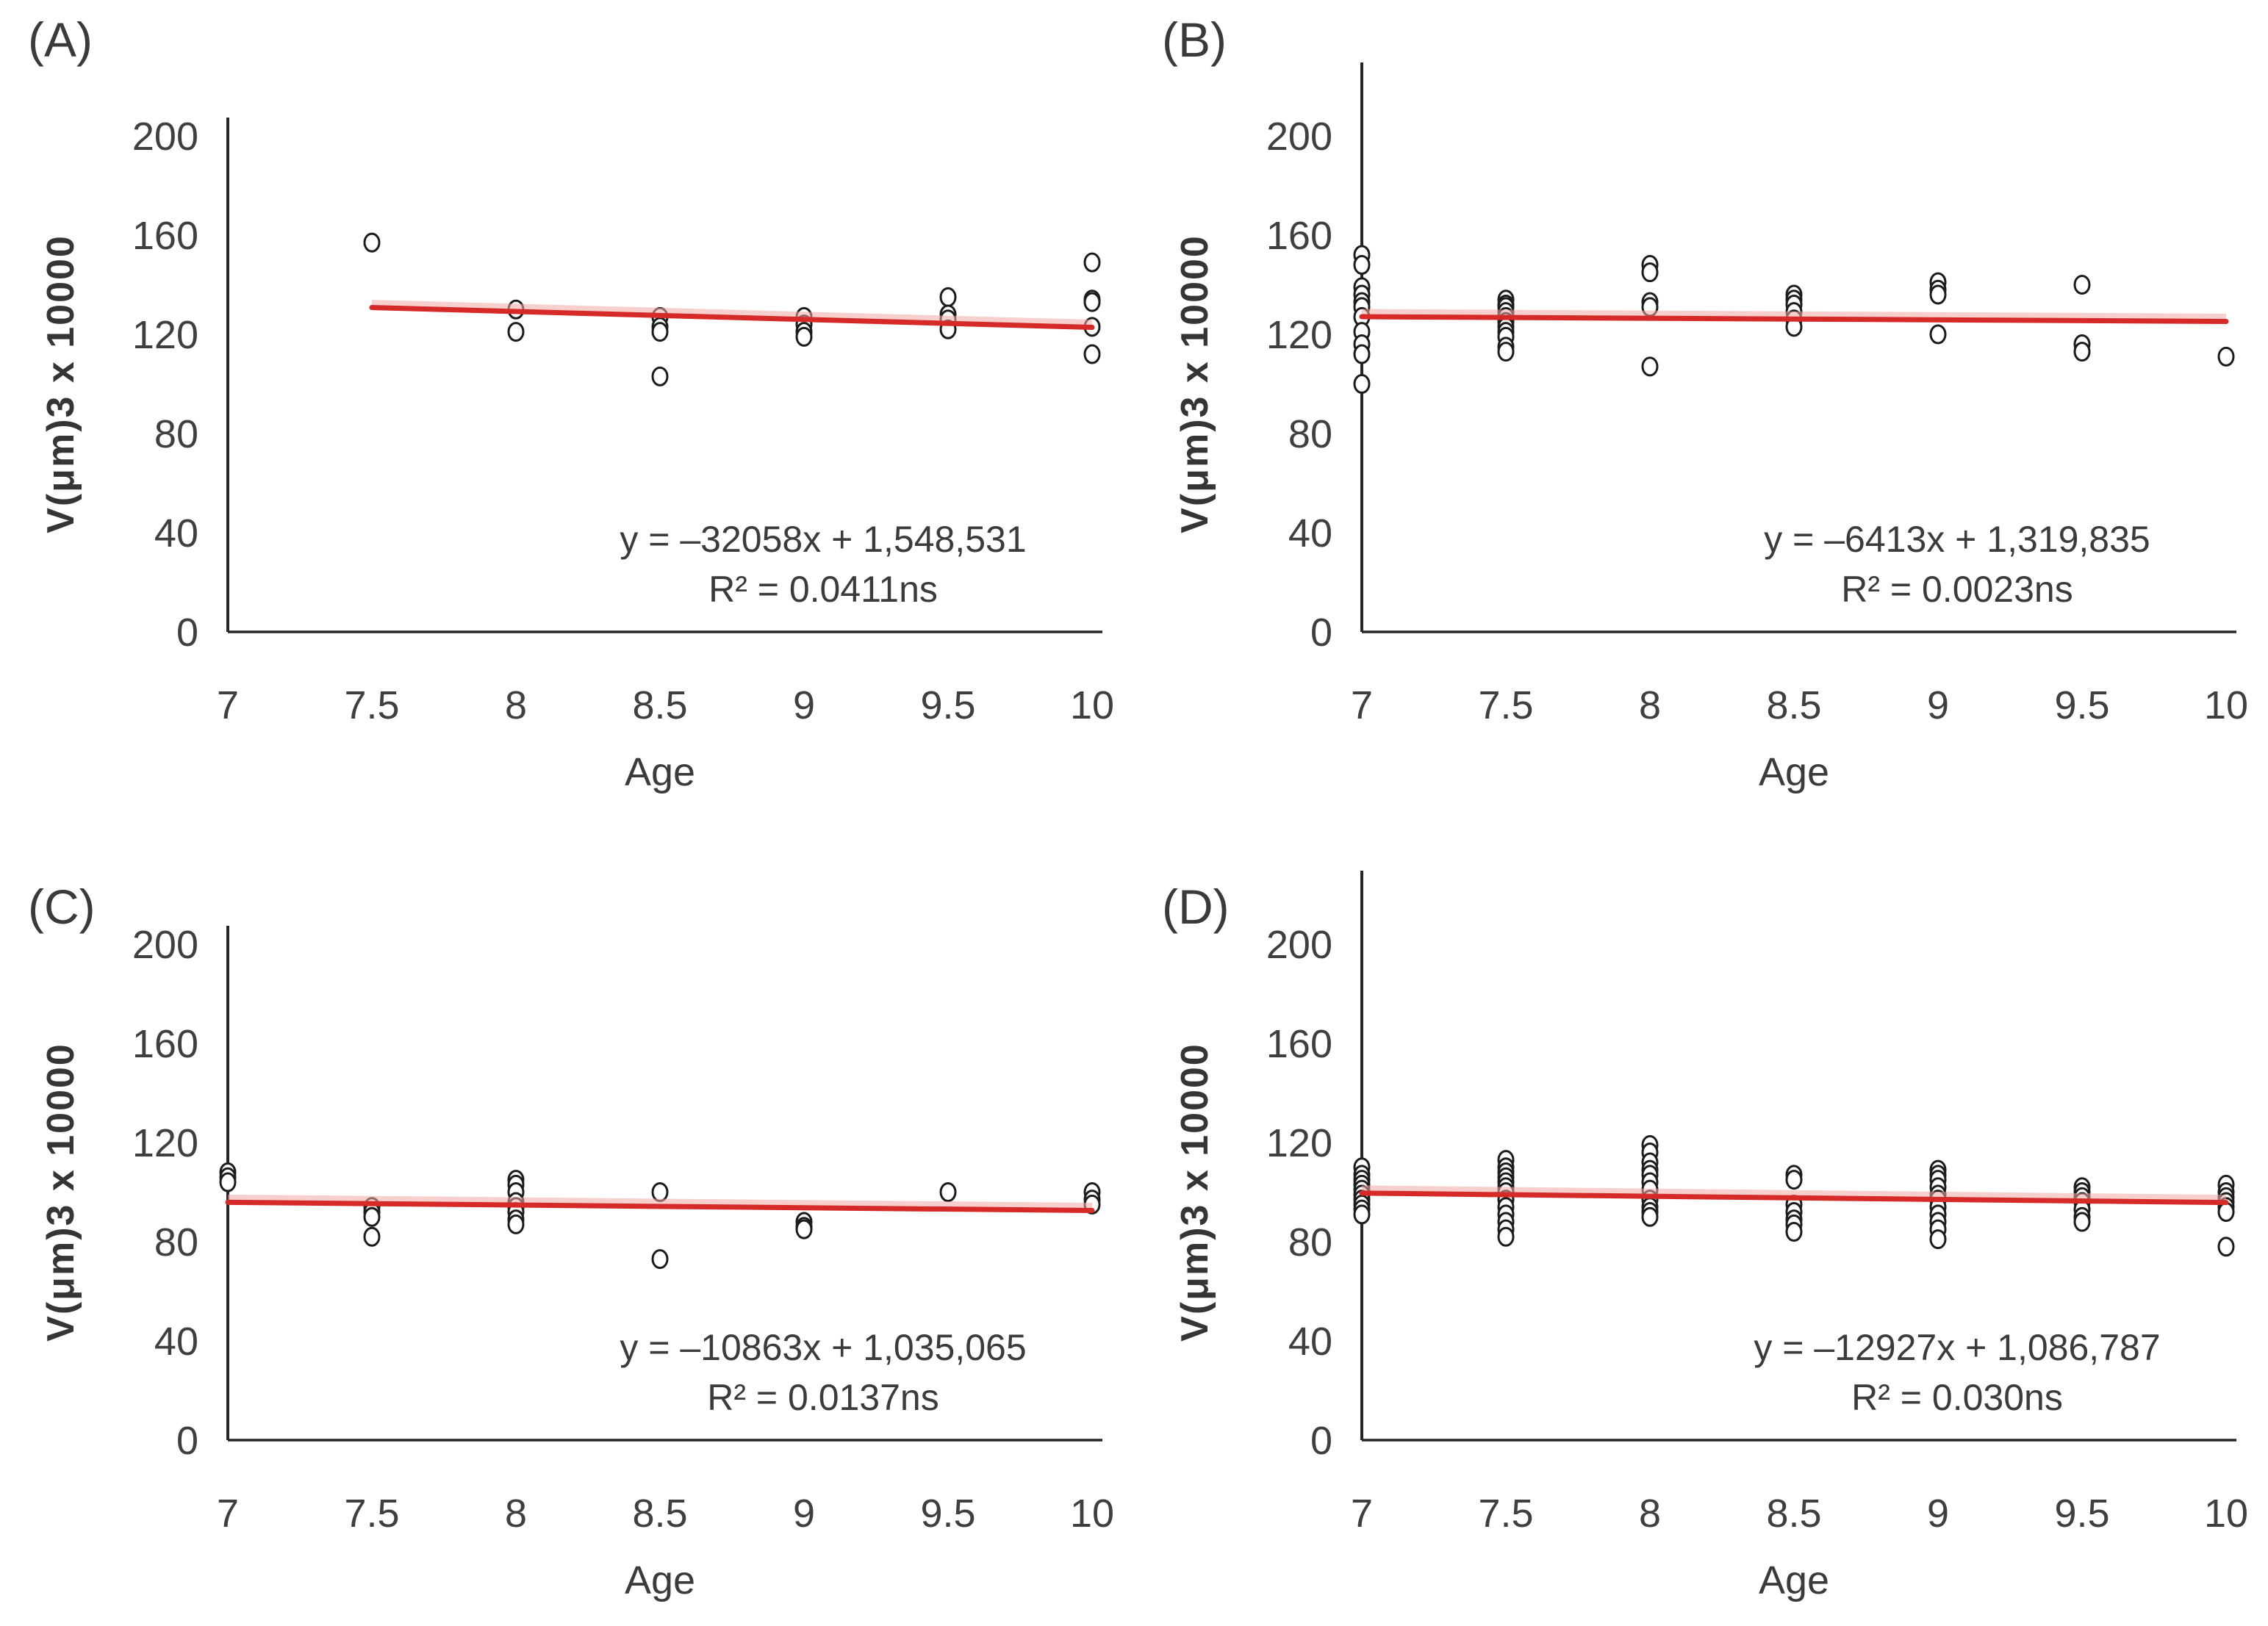 The image size is (2268, 1626). What do you see at coordinates (1196, 907) in the screenshot?
I see `panel-label: (D)` at bounding box center [1196, 907].